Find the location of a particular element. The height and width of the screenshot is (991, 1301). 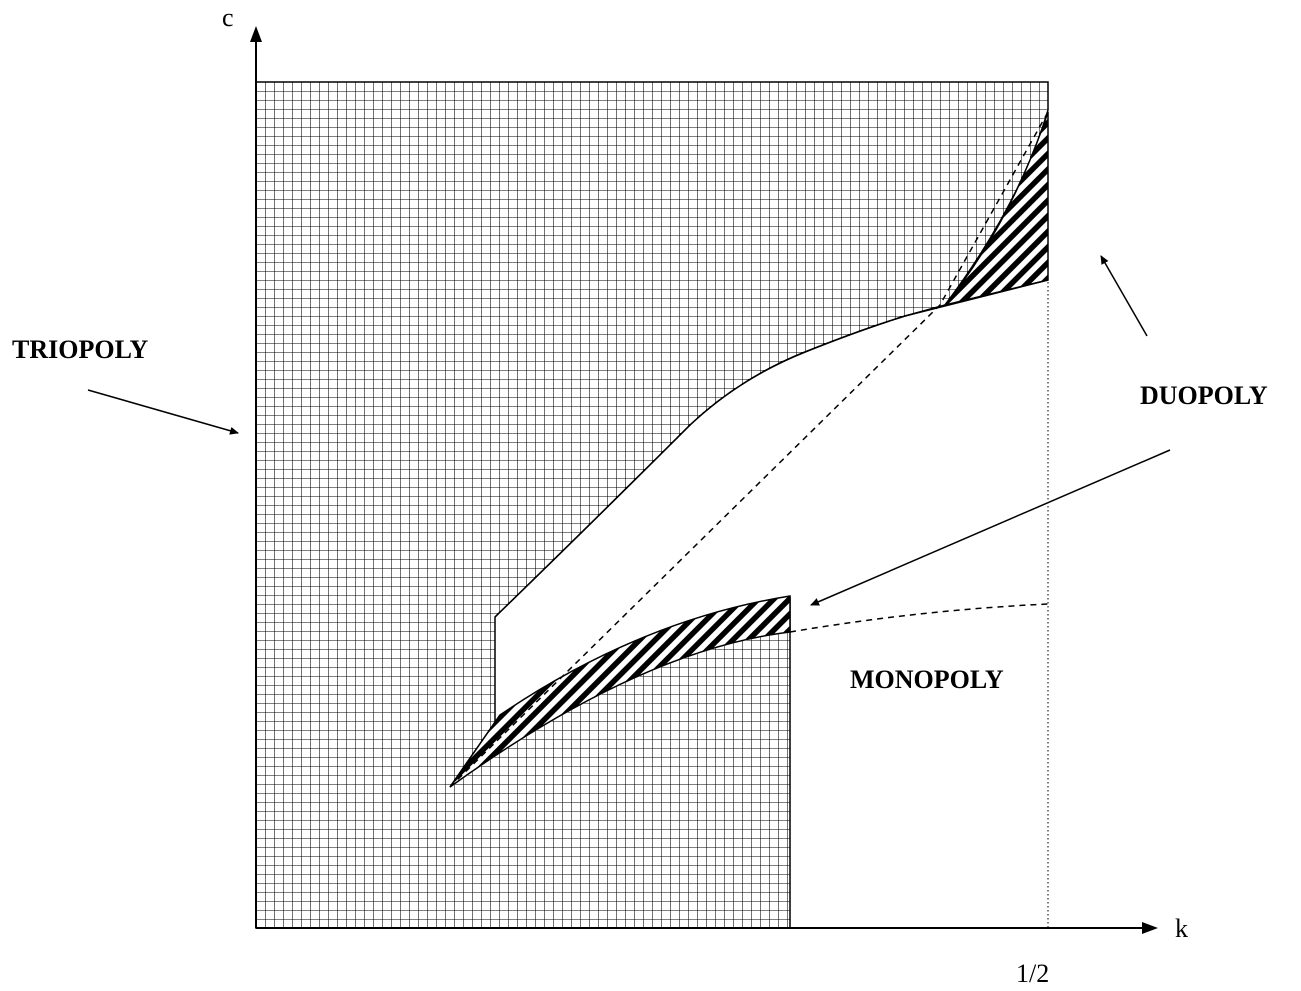

triopoly-boundary-curve is located at coordinates (771, 448).